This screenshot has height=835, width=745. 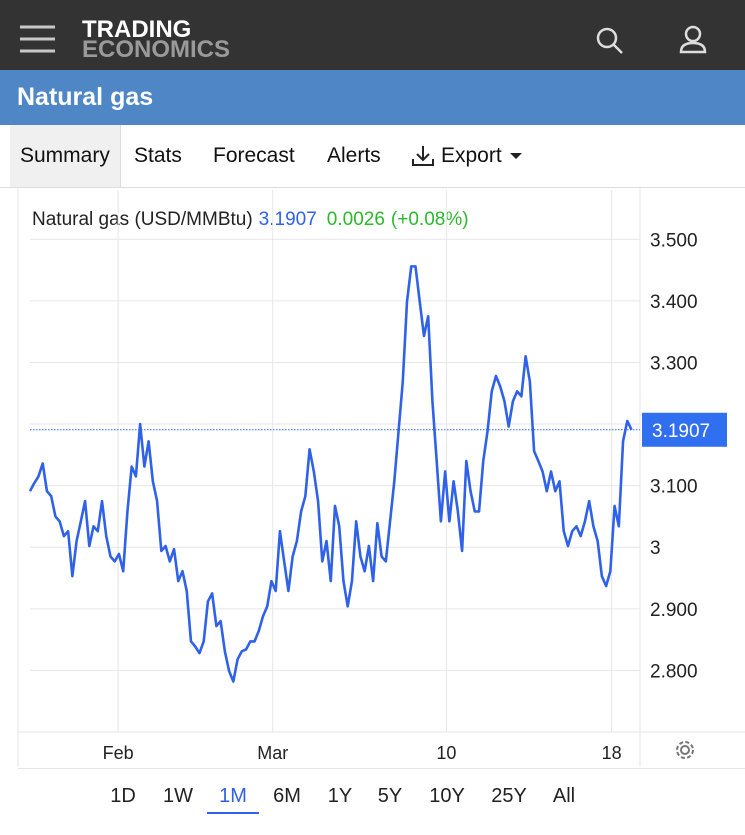 I want to click on x-tick-label: 18, so click(x=612, y=753).